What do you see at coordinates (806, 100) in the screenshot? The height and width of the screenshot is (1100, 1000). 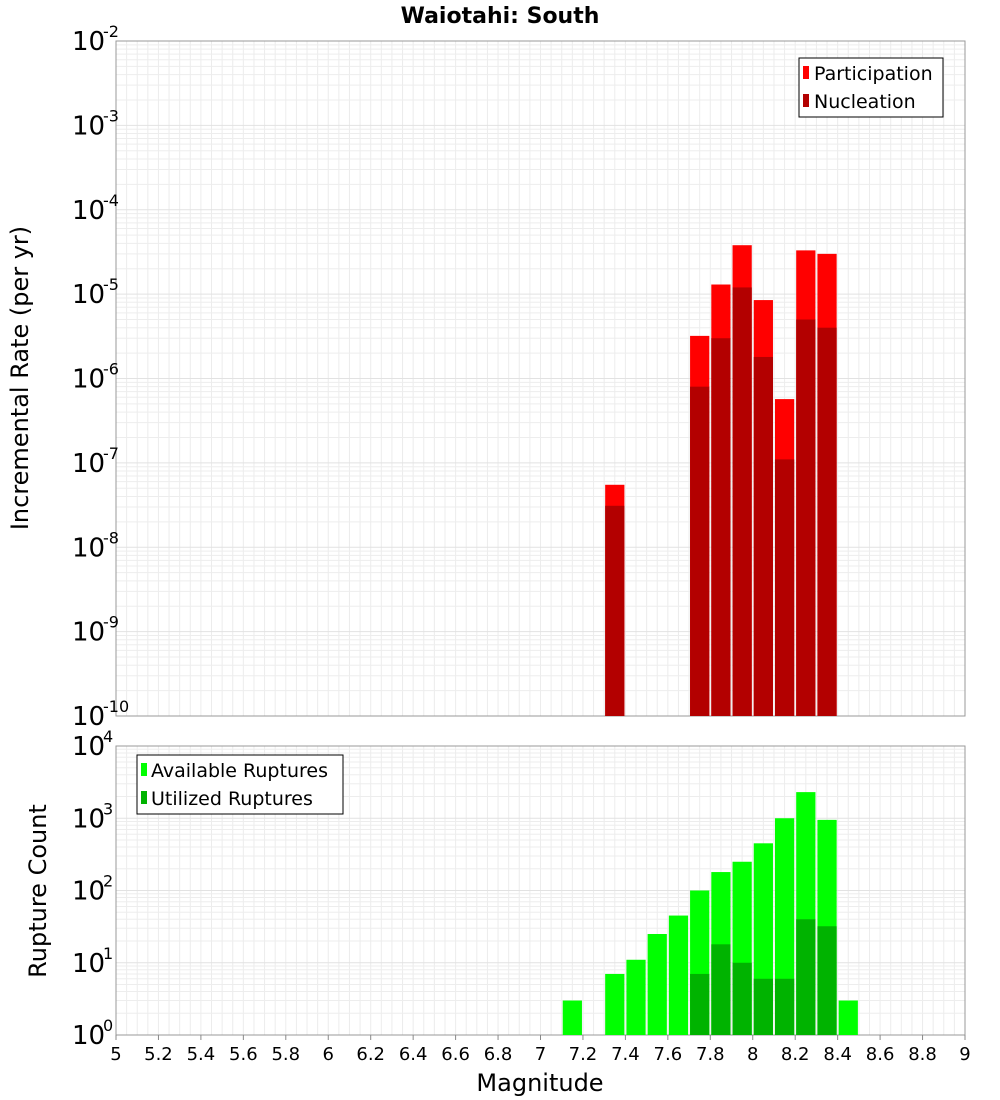 I see `legend-swatch-nucleation` at bounding box center [806, 100].